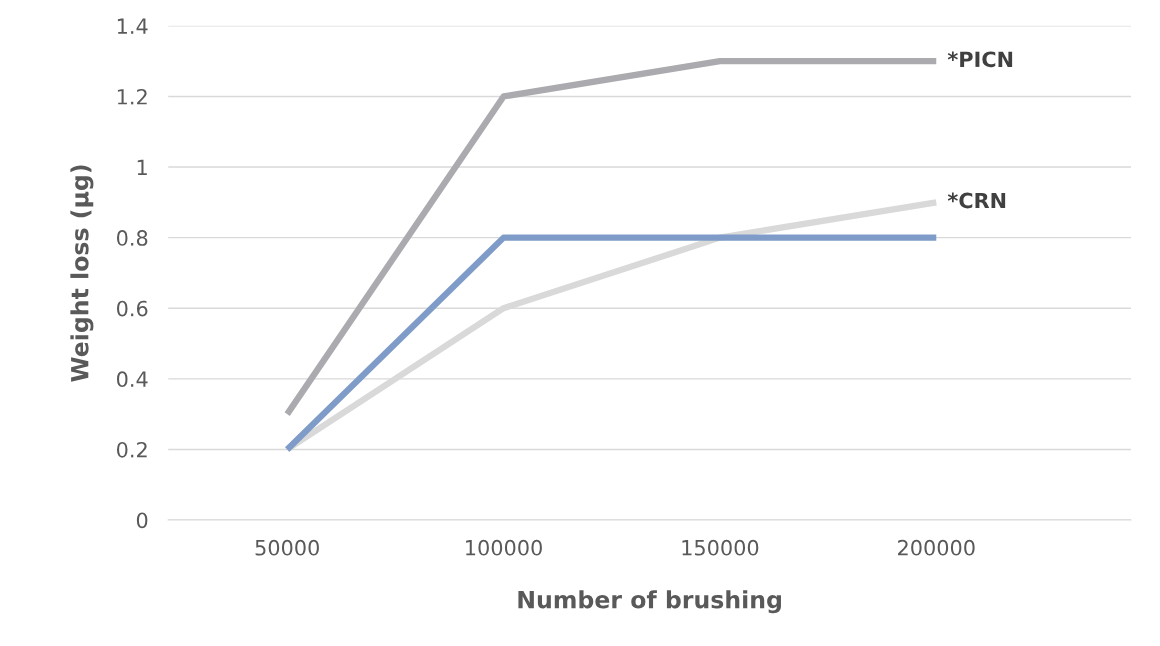 The height and width of the screenshot is (646, 1160). Describe the element at coordinates (82, 273) in the screenshot. I see `y-axis-title: Weight loss (µg)` at that location.